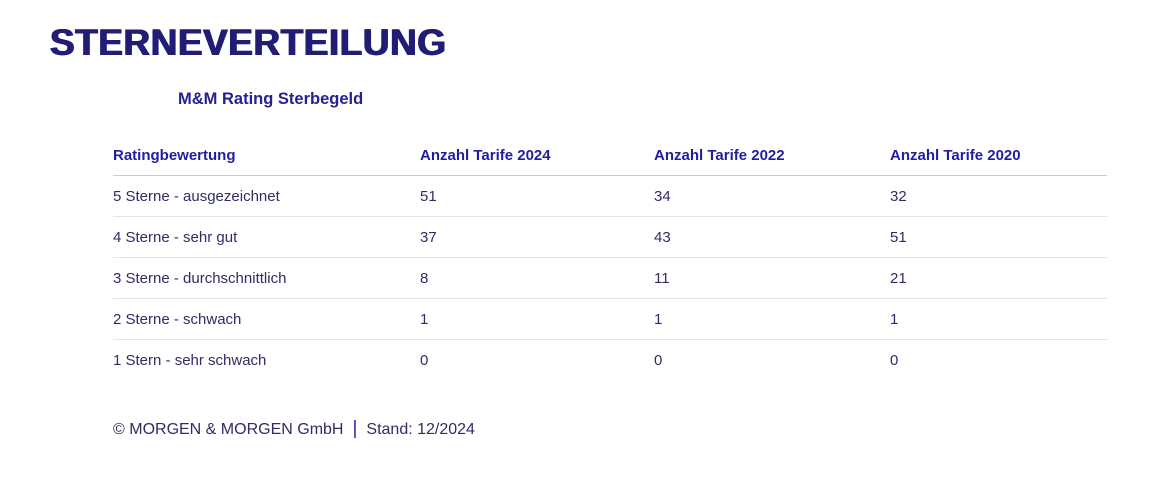 This screenshot has width=1174, height=489. What do you see at coordinates (894, 319) in the screenshot?
I see `value-2020: 1` at bounding box center [894, 319].